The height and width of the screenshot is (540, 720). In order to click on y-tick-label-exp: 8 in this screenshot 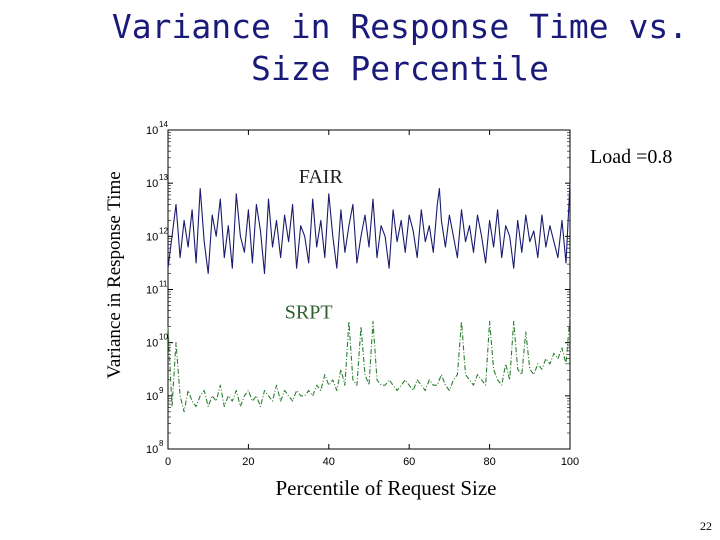, I will do `click(161, 443)`.